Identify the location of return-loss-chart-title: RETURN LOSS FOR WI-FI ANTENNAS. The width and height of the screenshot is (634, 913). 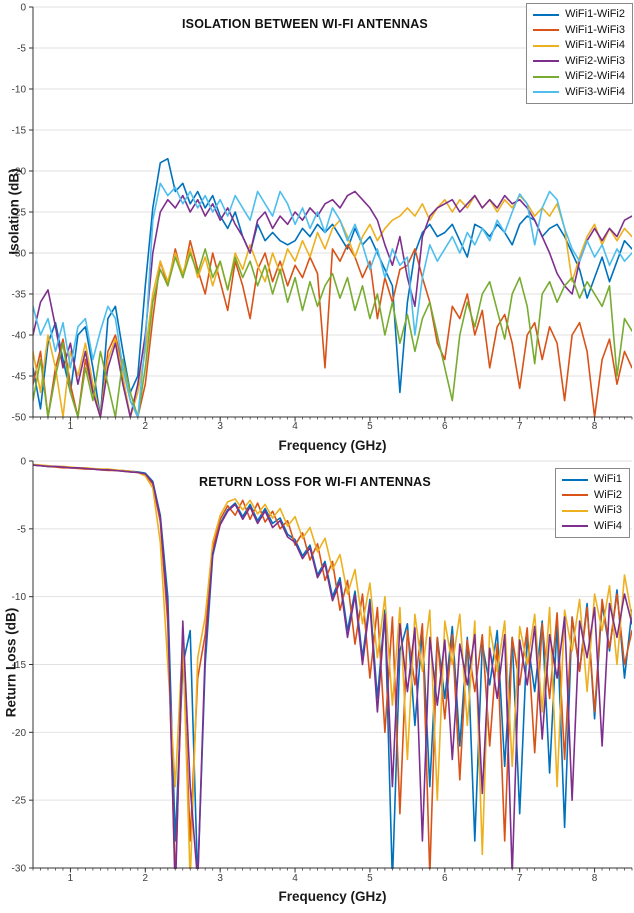
(315, 482).